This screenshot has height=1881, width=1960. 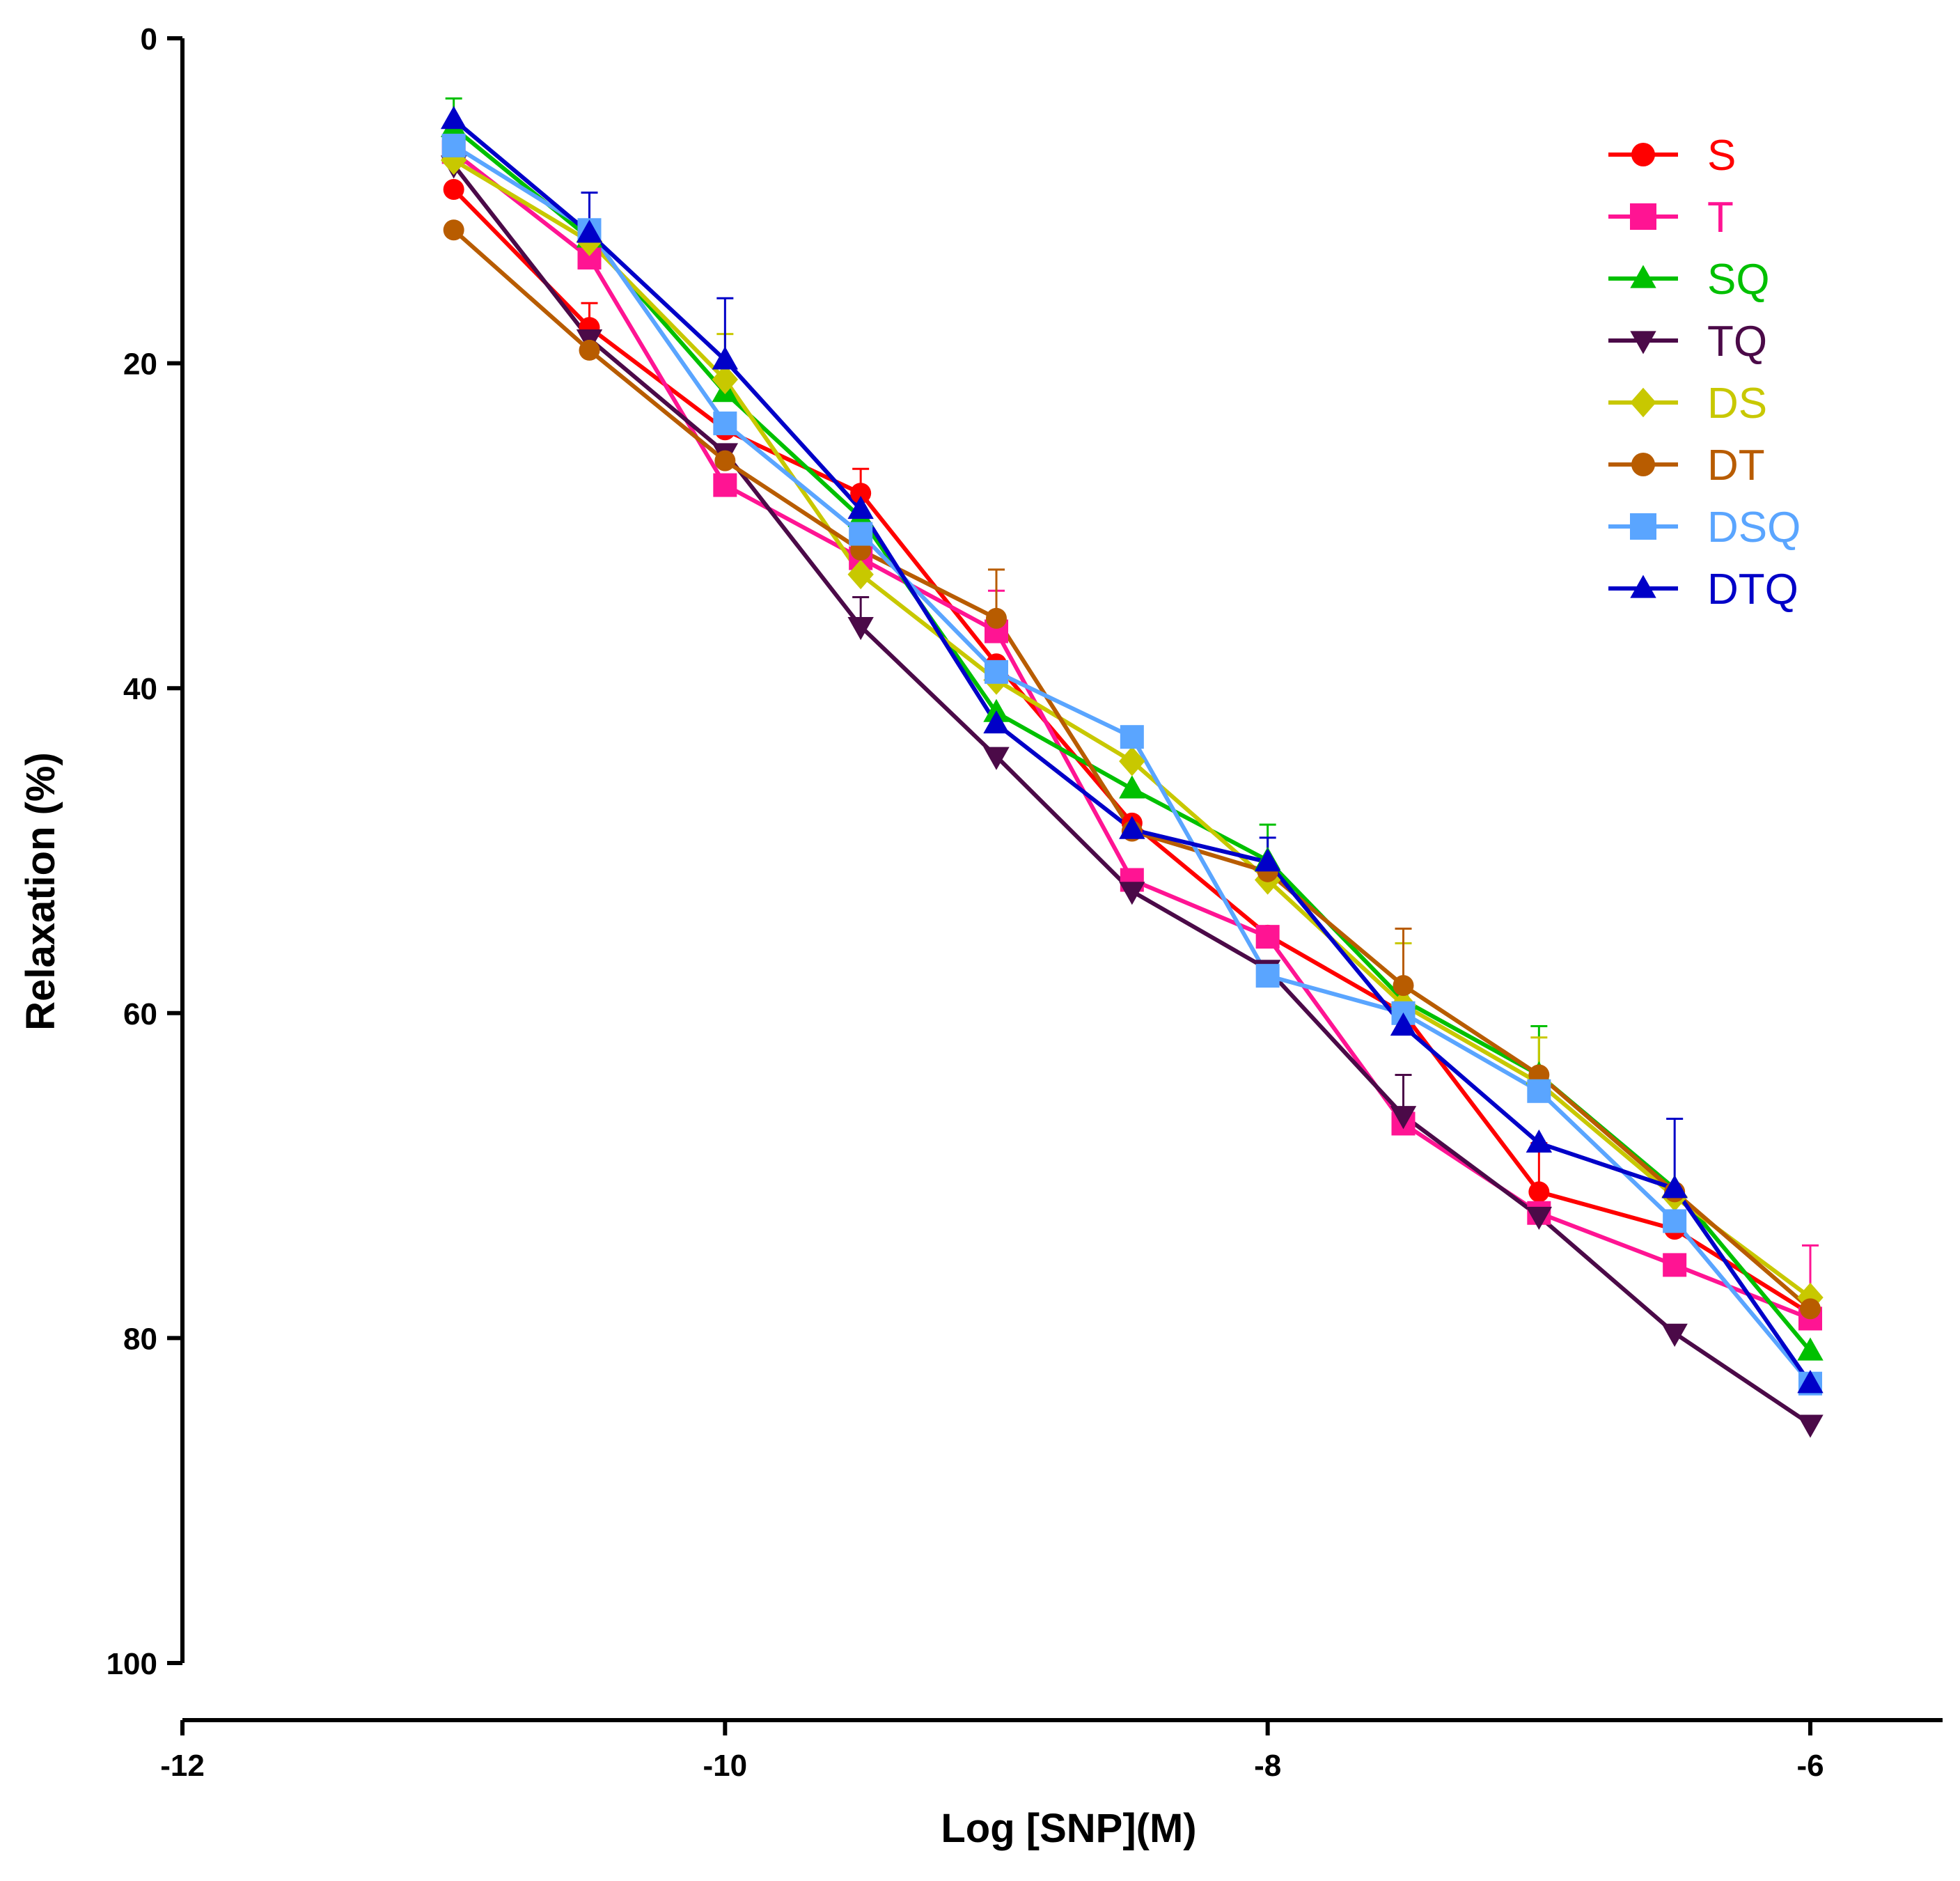 I want to click on legend-marker-tq, so click(x=1643, y=342).